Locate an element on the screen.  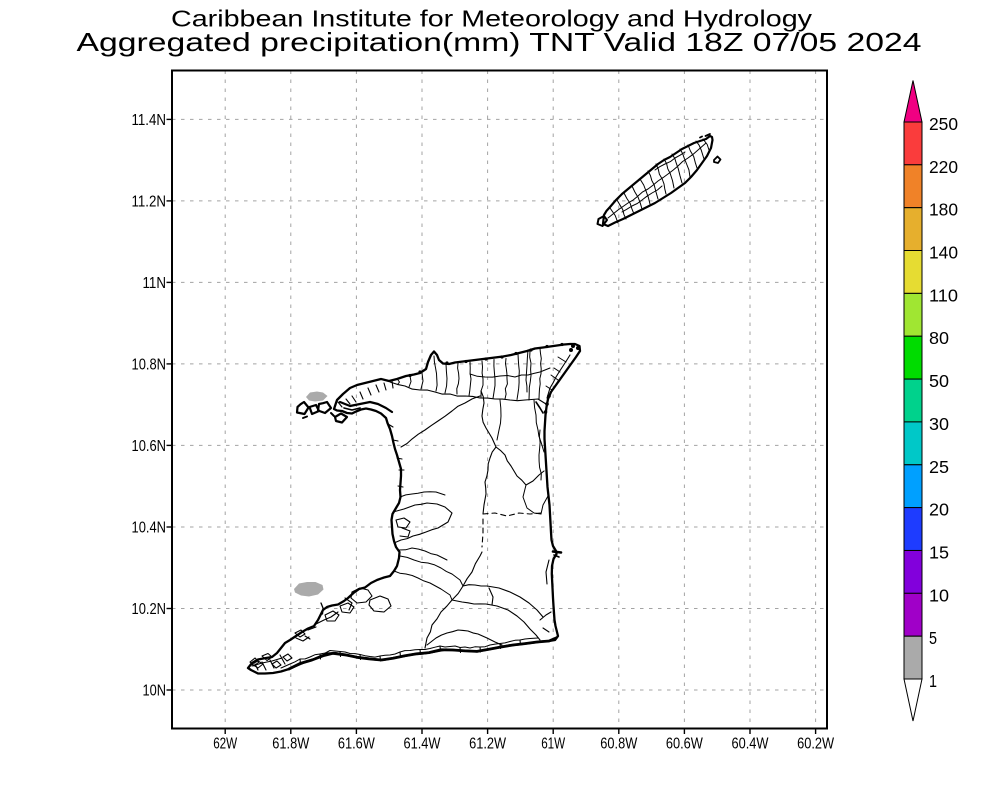
svg-text: 61W is located at coordinates (553, 744).